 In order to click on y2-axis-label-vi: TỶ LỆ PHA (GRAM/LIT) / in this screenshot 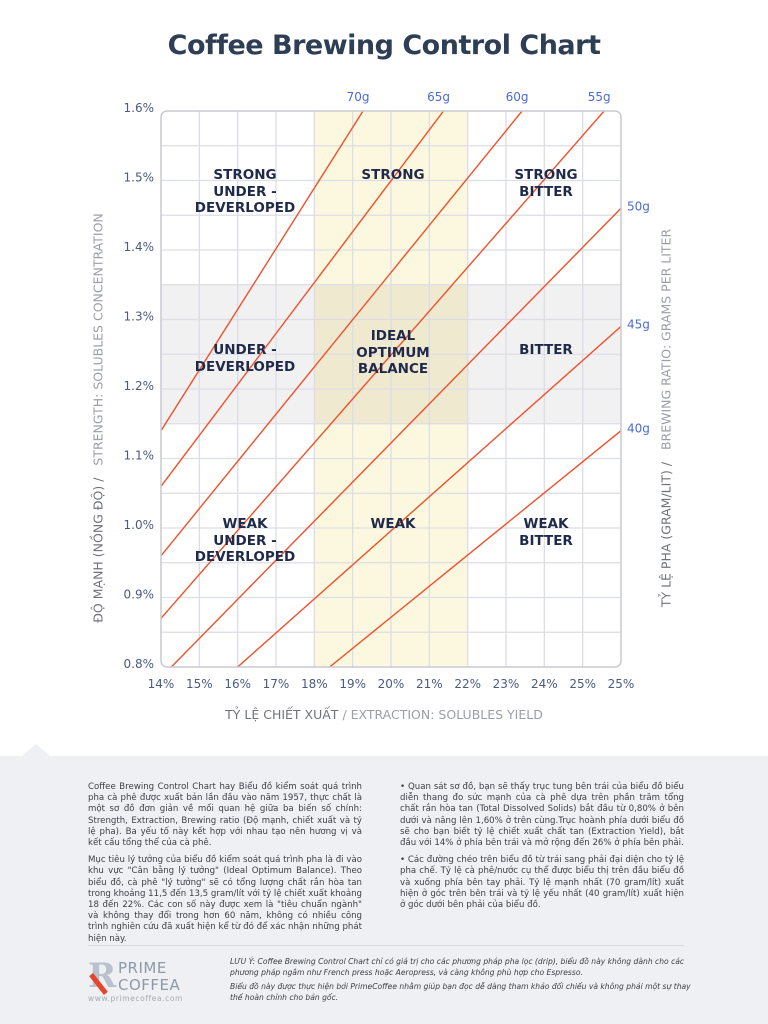, I will do `click(666, 534)`.